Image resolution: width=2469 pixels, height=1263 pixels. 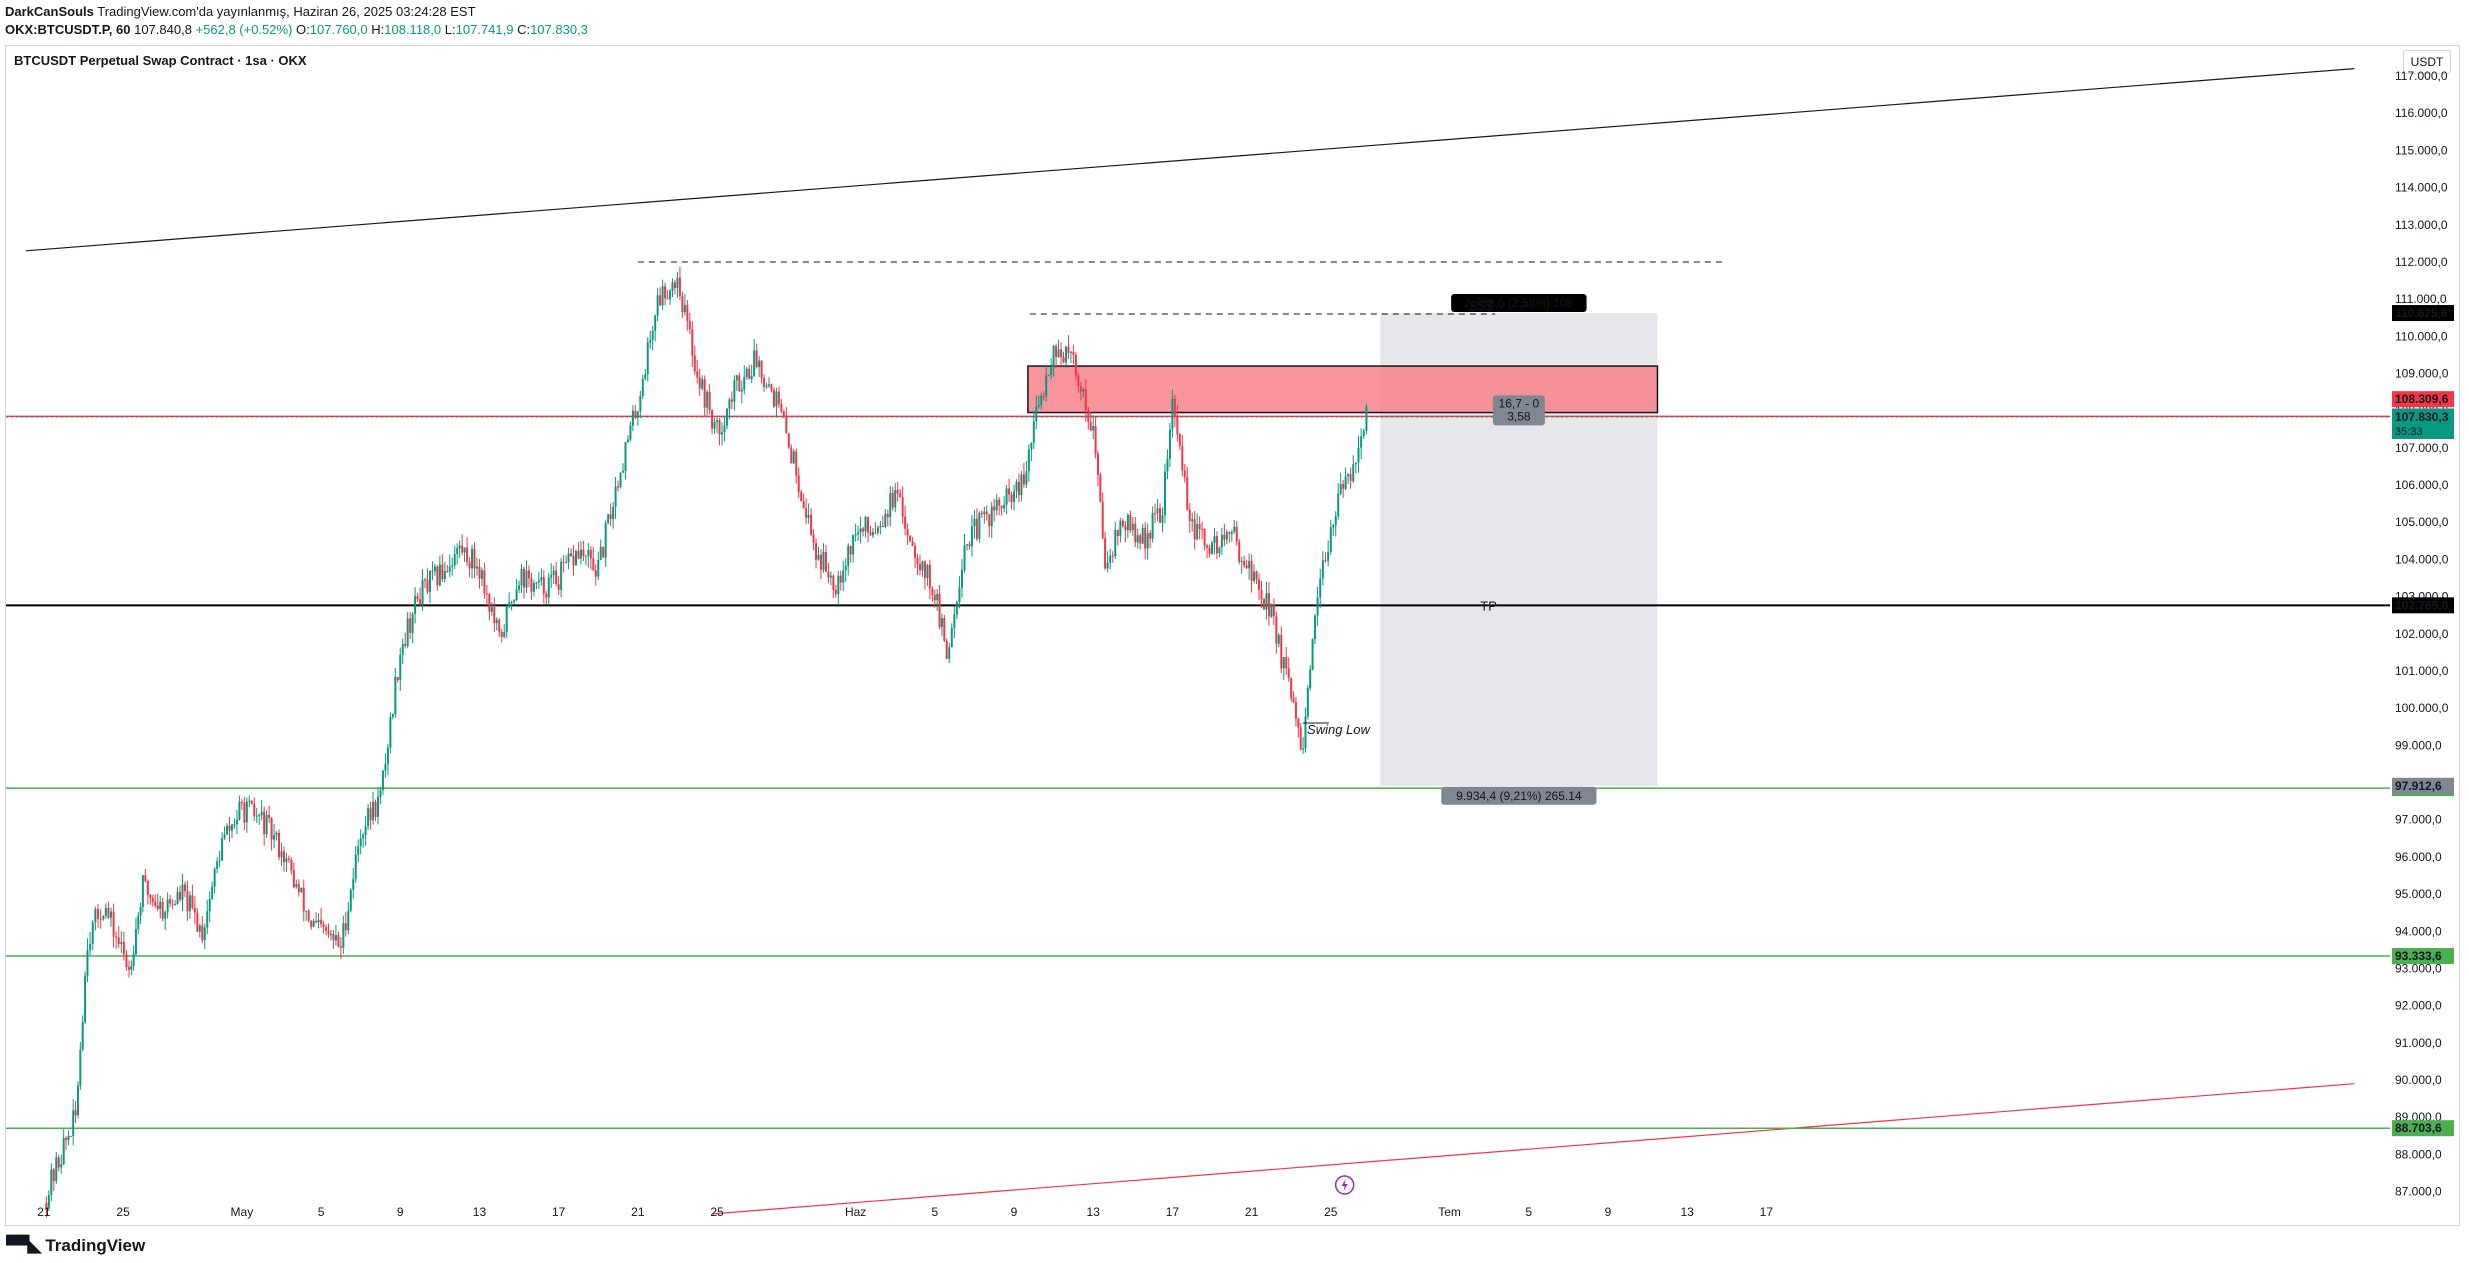 What do you see at coordinates (2423, 423) in the screenshot?
I see `price-label-2-bg` at bounding box center [2423, 423].